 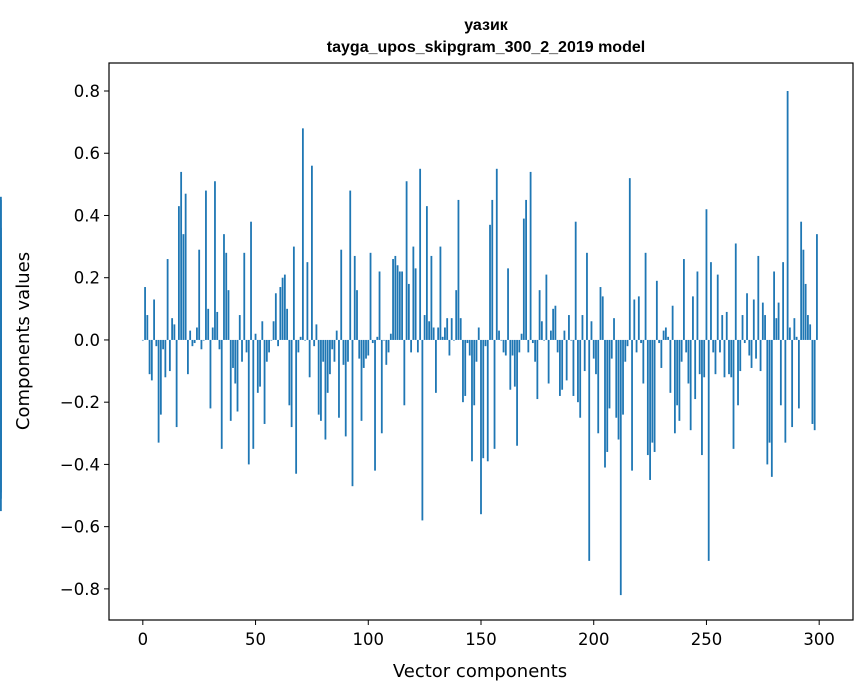 I want to click on x-tick-label: 50, so click(x=255, y=639).